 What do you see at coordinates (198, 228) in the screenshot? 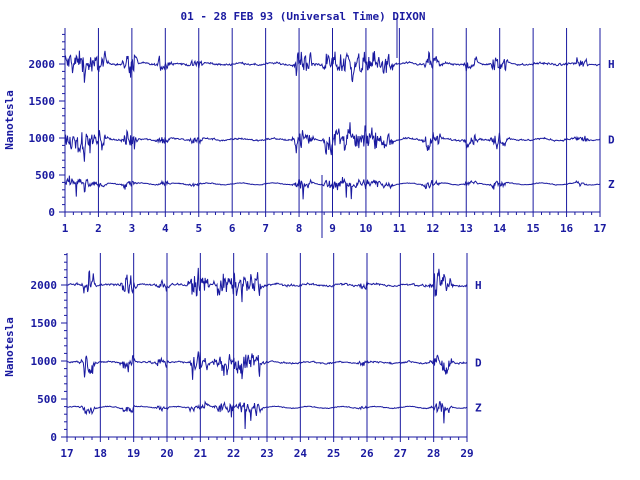
I see `x-tick-label: 5` at bounding box center [198, 228].